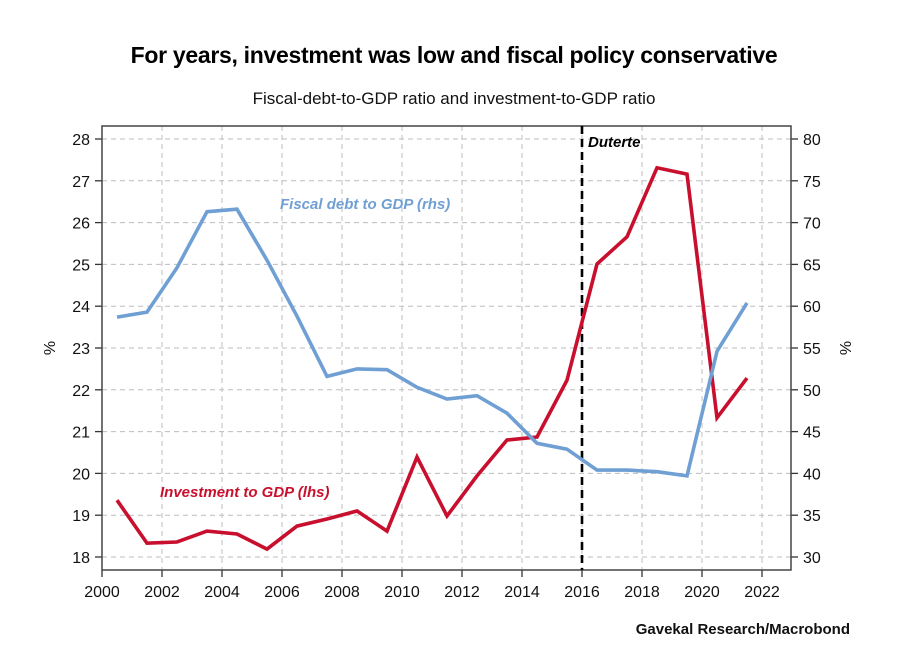 The width and height of the screenshot is (908, 652). I want to click on x-tick-label: 2006, so click(282, 592).